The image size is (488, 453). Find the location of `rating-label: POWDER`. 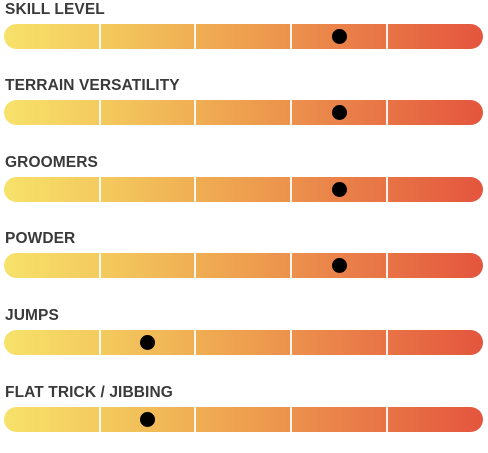

rating-label: POWDER is located at coordinates (40, 238).